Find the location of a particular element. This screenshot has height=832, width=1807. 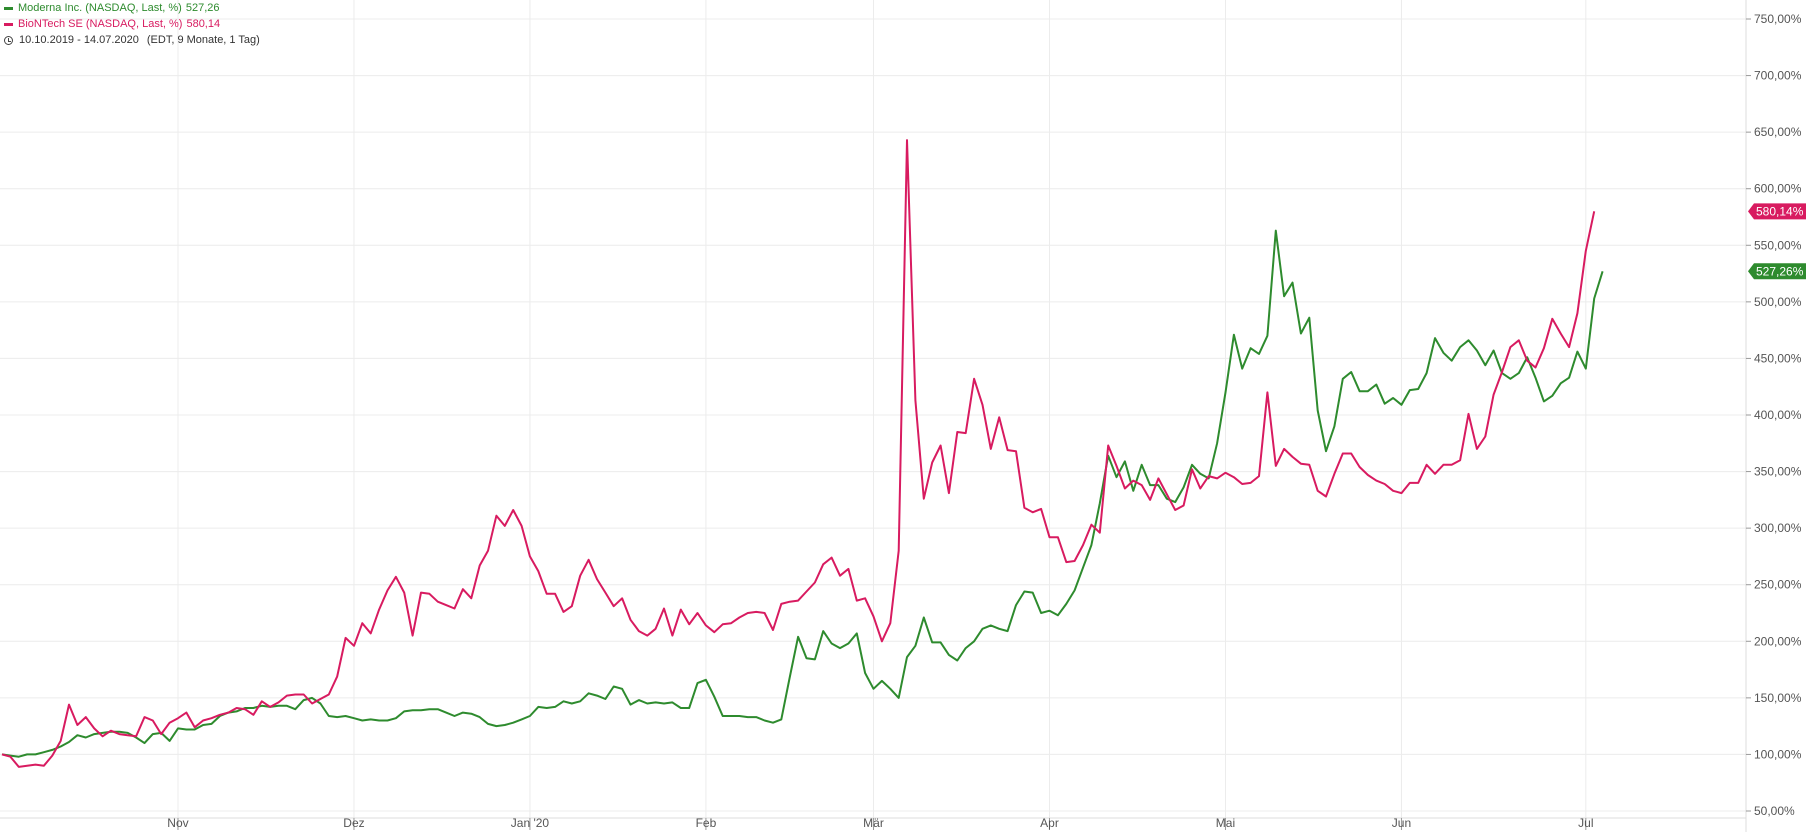

x-tick-label: Dez is located at coordinates (353, 823).